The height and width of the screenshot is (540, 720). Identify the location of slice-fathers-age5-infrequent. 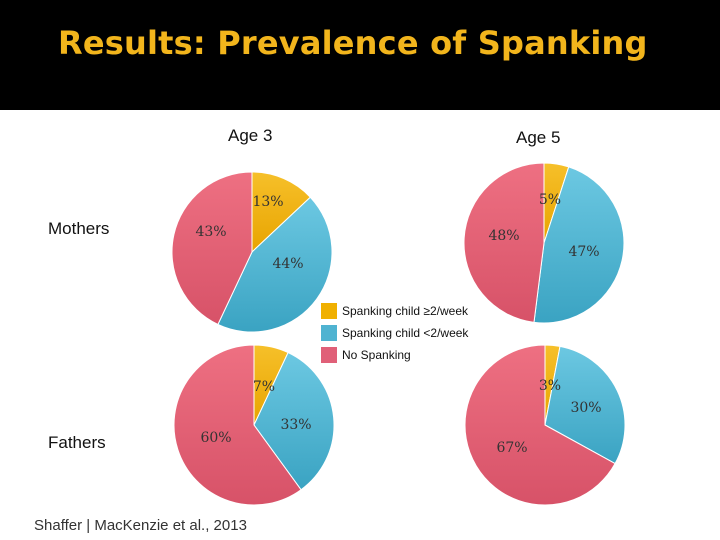
(585, 405).